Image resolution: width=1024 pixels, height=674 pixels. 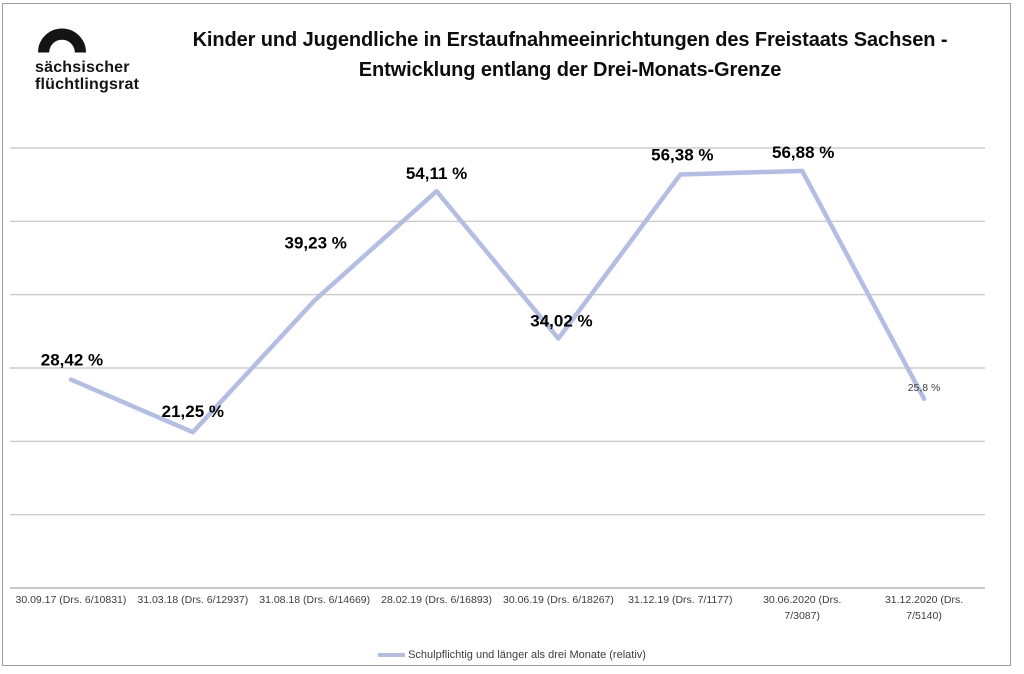 I want to click on logo-text-line2: flüchtlingsrat, so click(x=87, y=84).